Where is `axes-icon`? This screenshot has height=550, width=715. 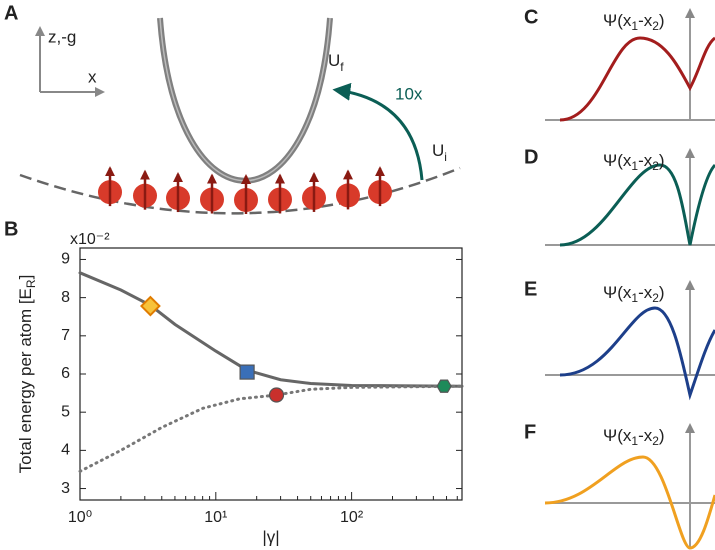 axes-icon is located at coordinates (70, 61).